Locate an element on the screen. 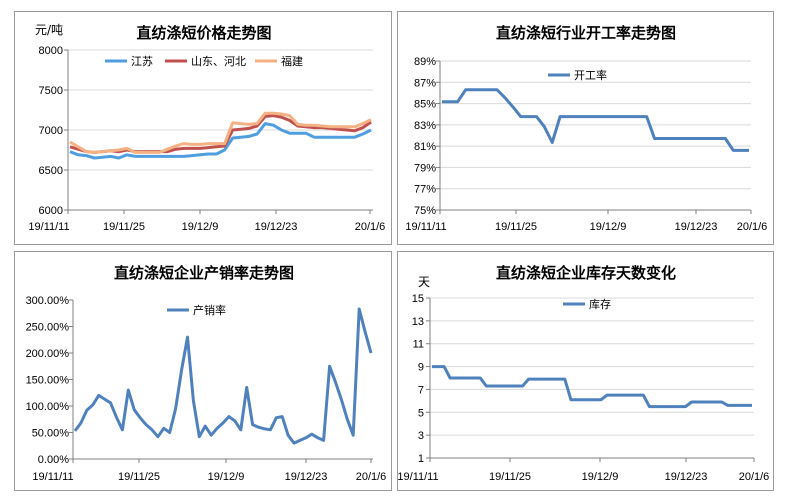 The image size is (785, 502). y-tick-label: 250.00% is located at coordinates (48, 328).